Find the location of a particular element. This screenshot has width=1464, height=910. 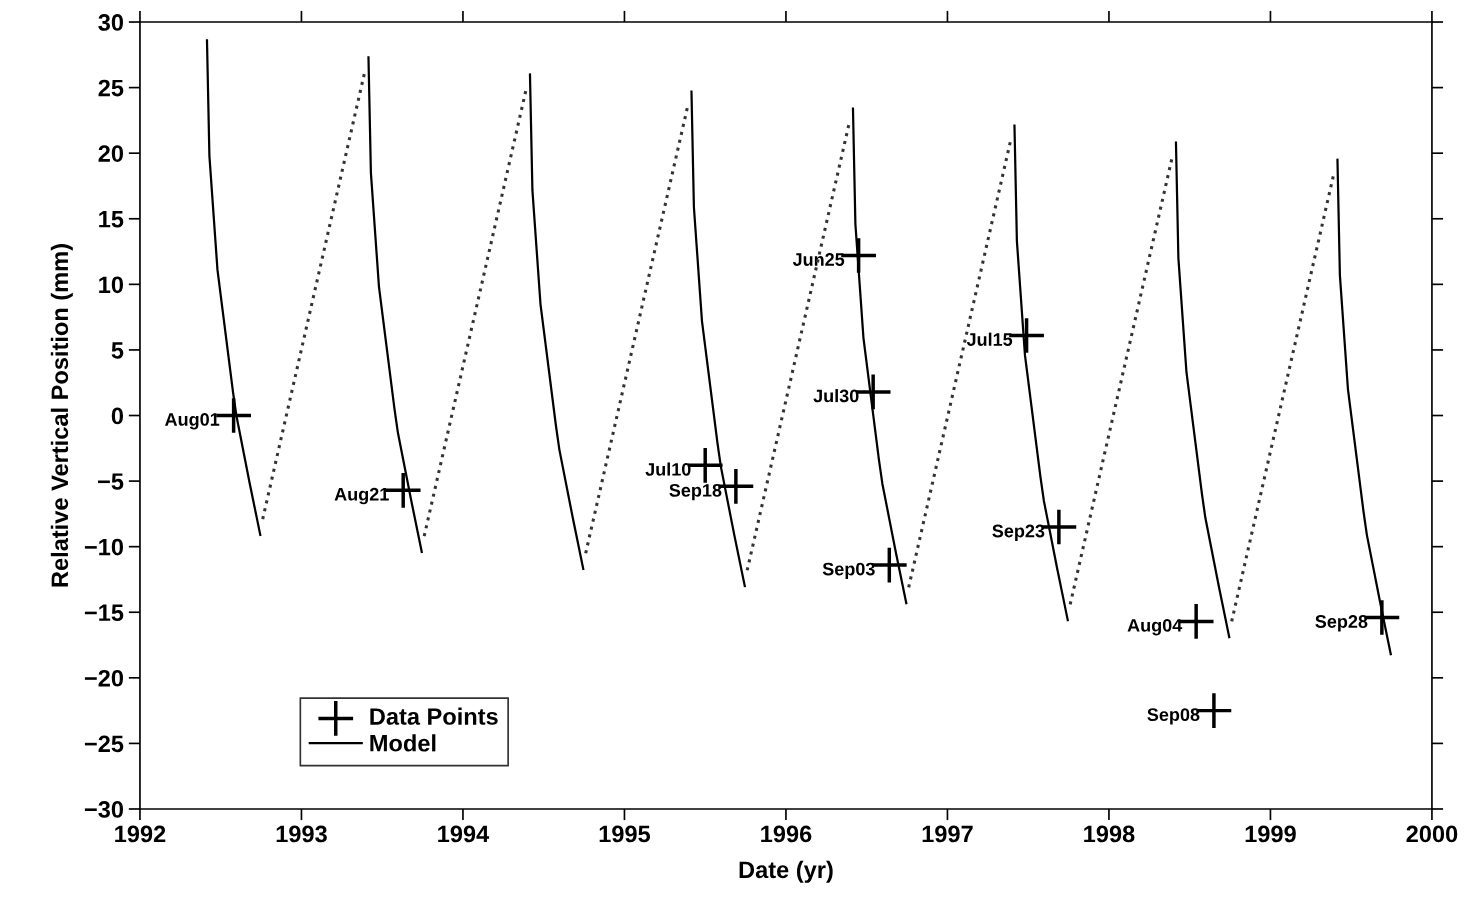

y-tick-label: −10 is located at coordinates (104, 547).